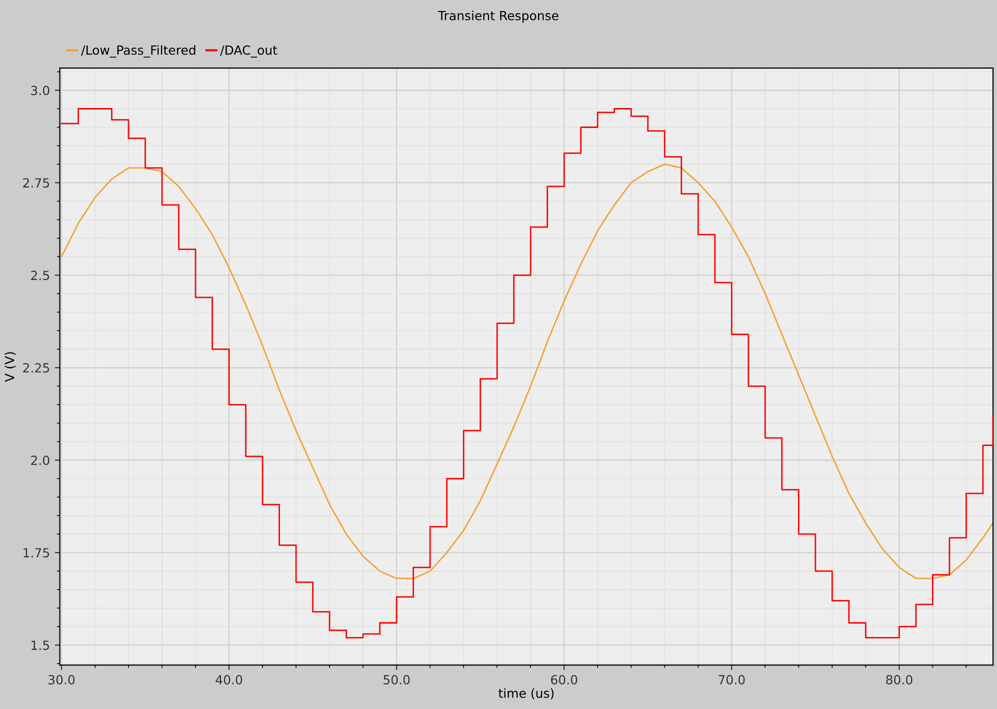 The width and height of the screenshot is (997, 709). Describe the element at coordinates (229, 679) in the screenshot. I see `x-tick-label: 40.0` at that location.